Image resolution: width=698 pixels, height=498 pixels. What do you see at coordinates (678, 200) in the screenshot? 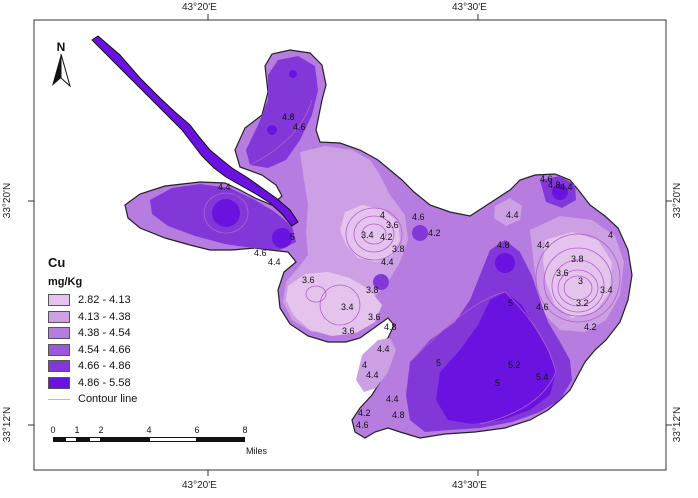
I see `coord-right-top: 33°20'N` at bounding box center [678, 200].